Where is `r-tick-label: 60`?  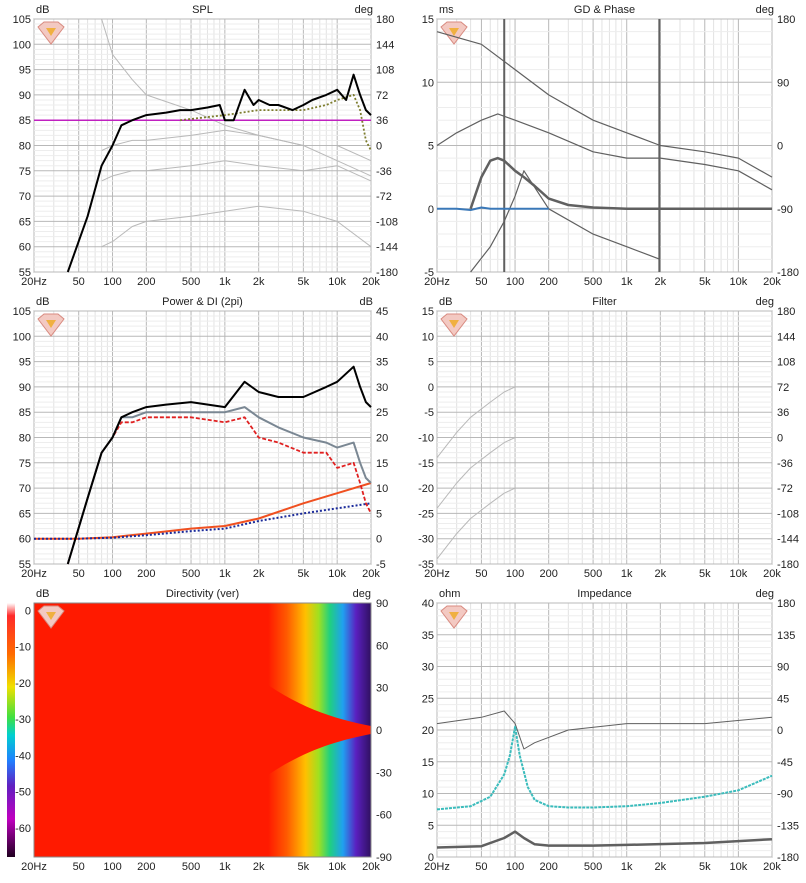 r-tick-label: 60 is located at coordinates (382, 646).